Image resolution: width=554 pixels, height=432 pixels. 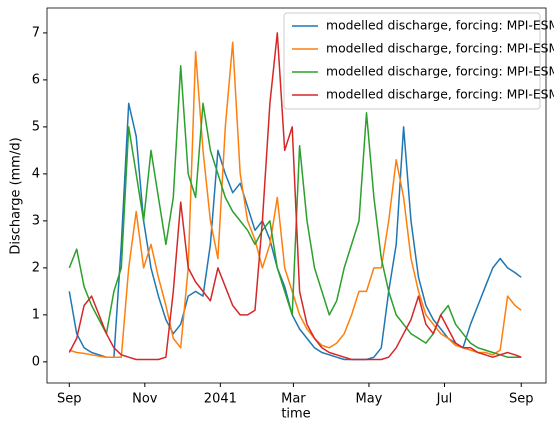 I want to click on x-tick-label: Jul, so click(x=444, y=399).